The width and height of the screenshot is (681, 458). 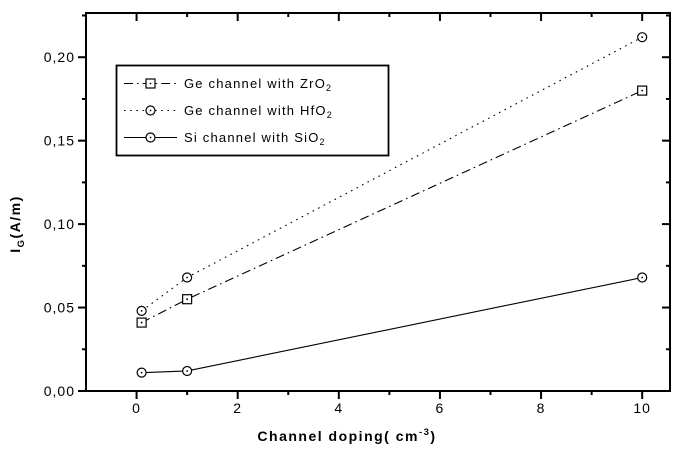 I want to click on legend-entry: Ge channel with HfO2, so click(x=228, y=111).